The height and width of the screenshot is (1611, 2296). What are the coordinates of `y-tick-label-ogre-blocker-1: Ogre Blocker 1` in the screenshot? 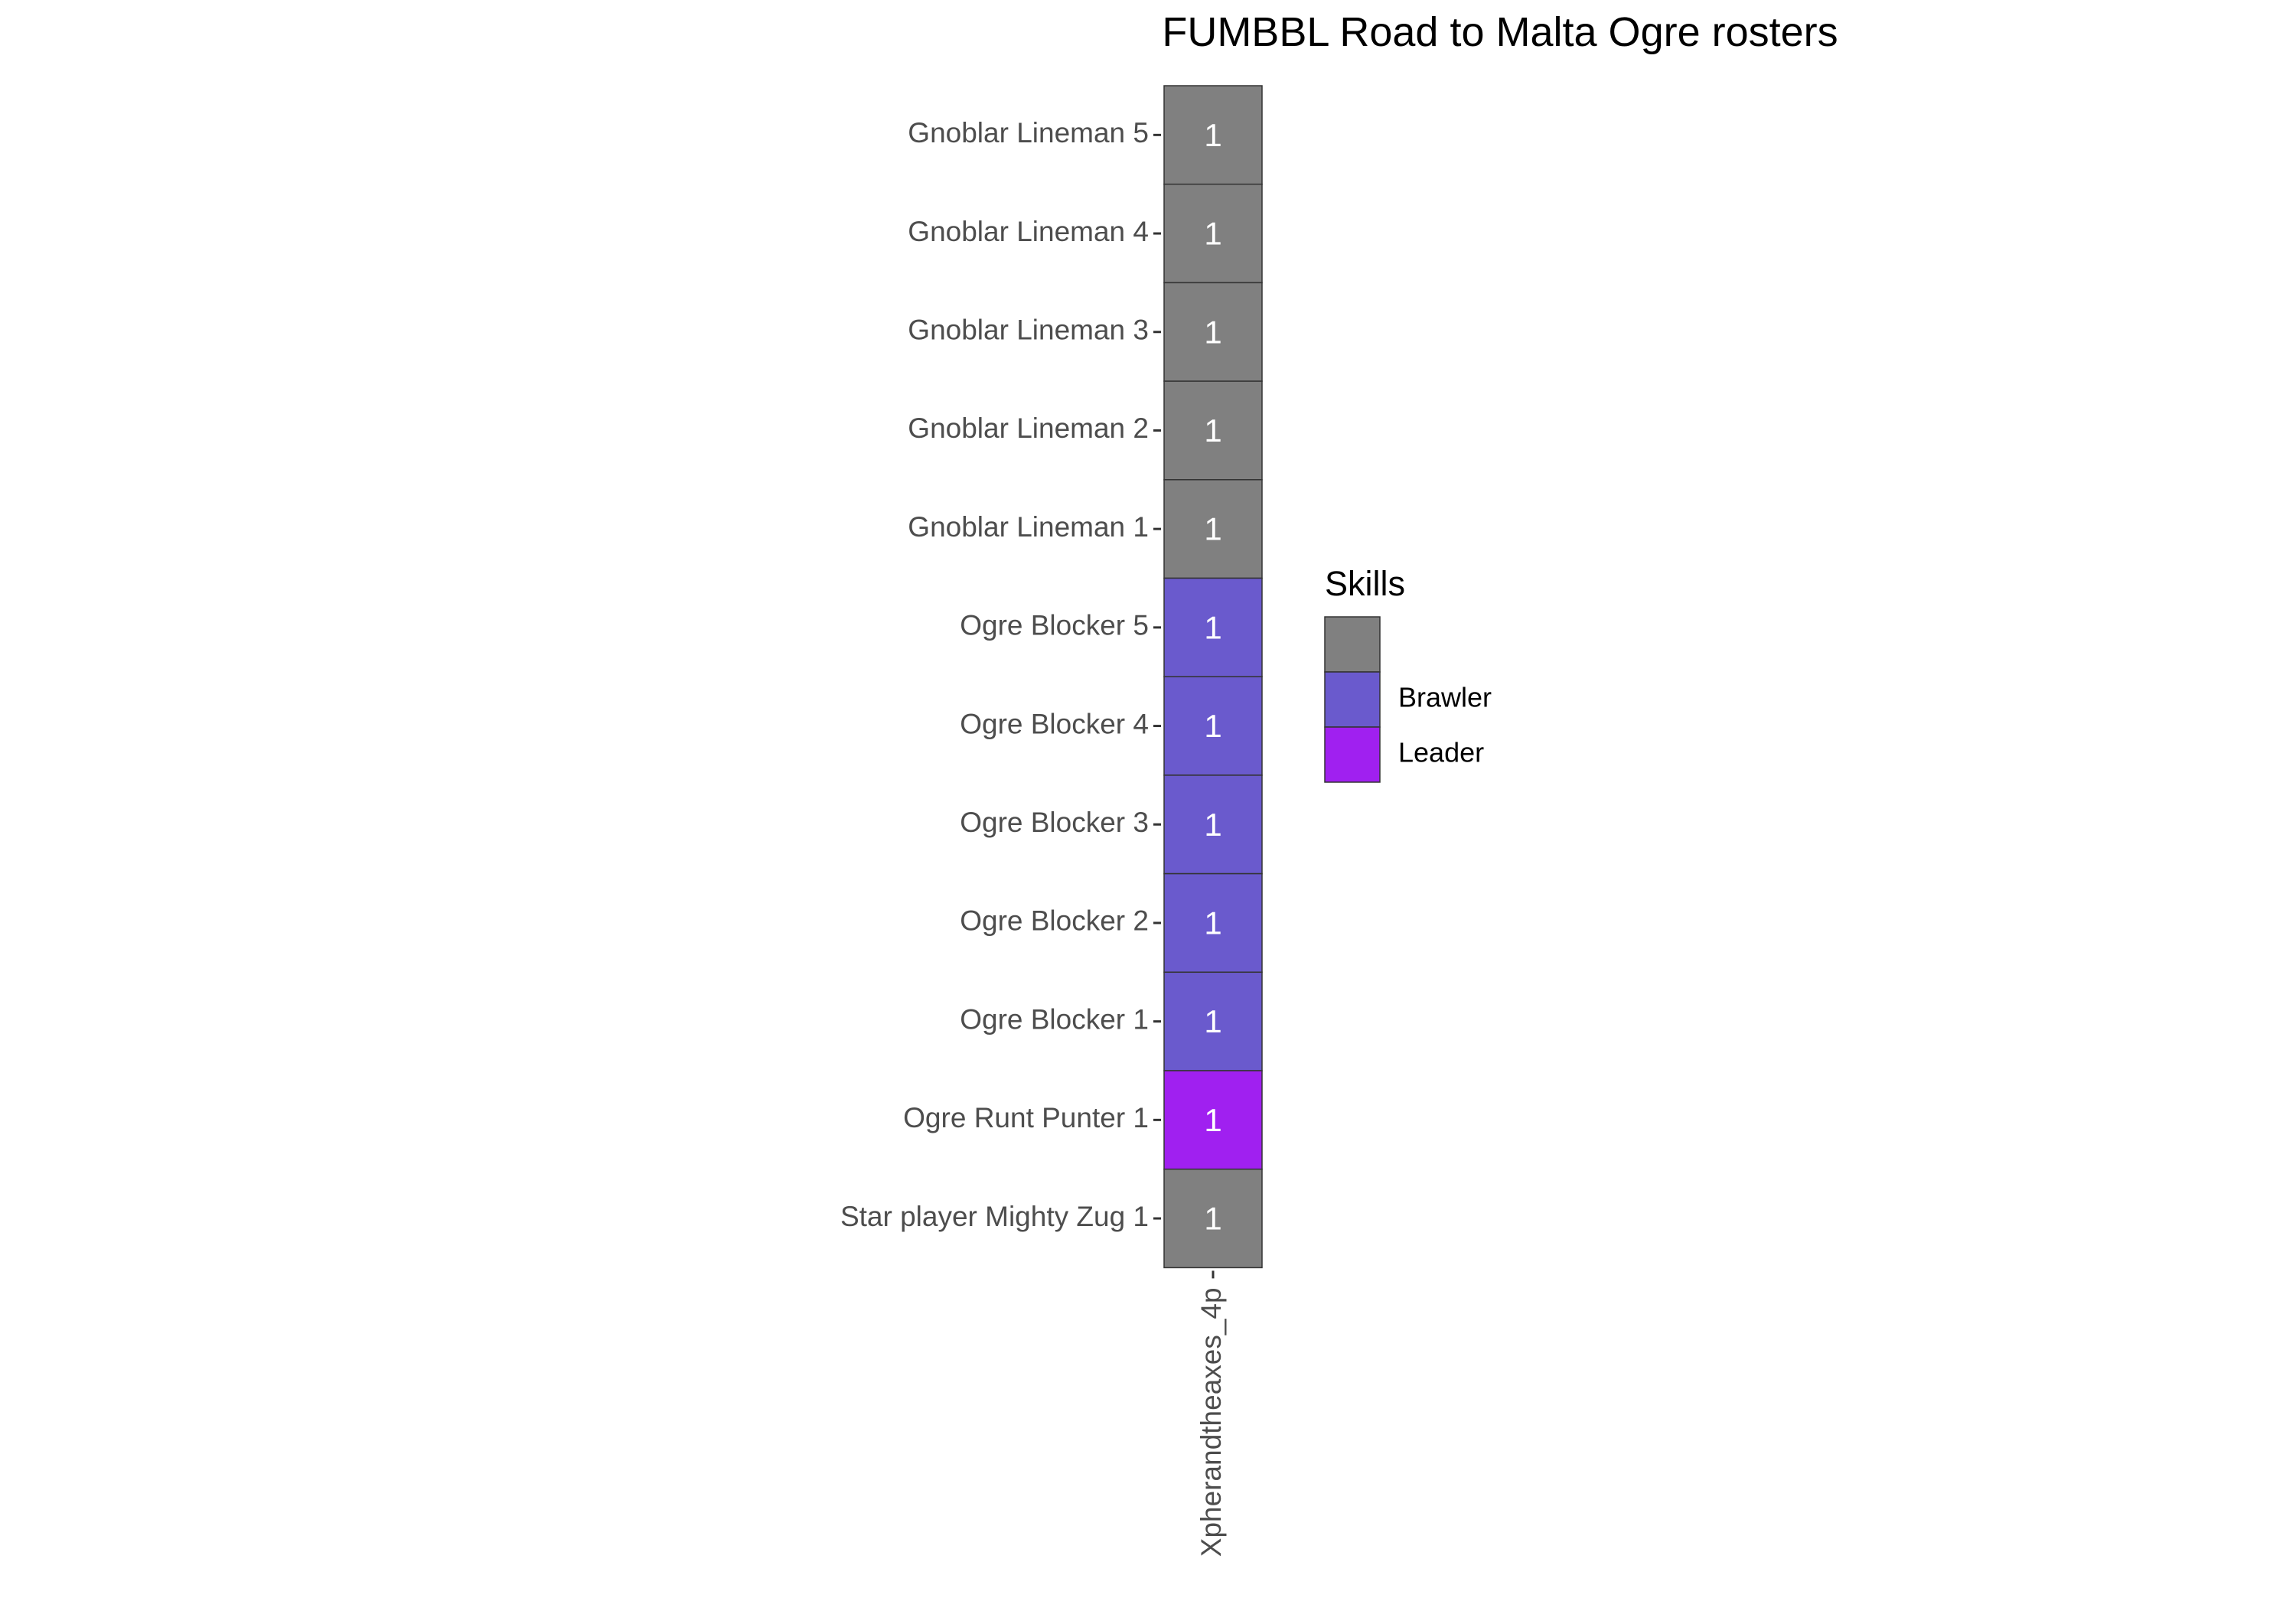 It's located at (1054, 1019).